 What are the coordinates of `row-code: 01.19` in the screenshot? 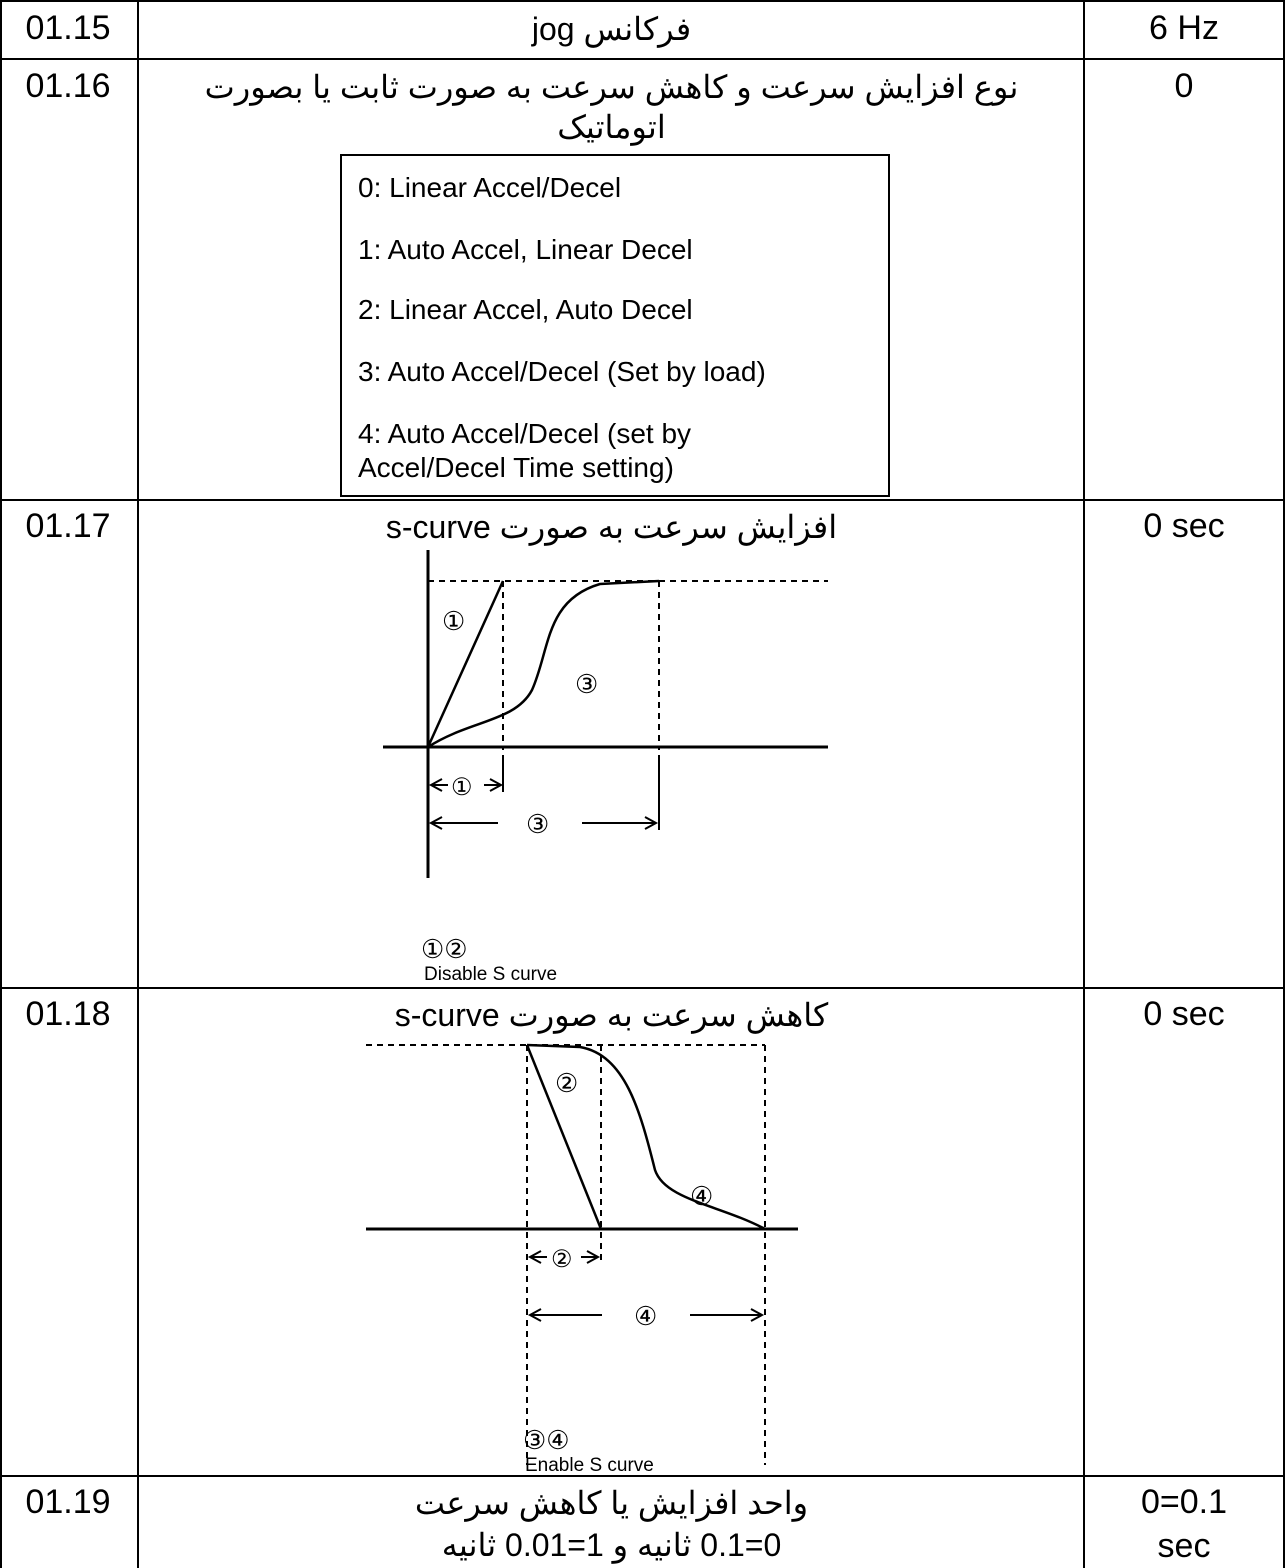 It's located at (68, 1502).